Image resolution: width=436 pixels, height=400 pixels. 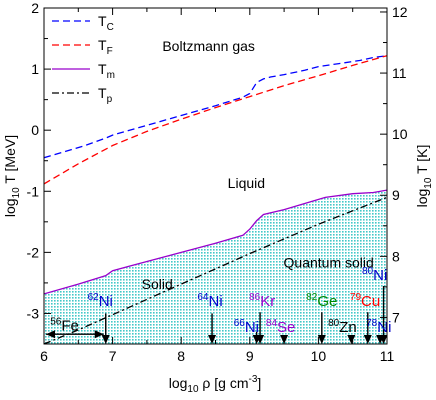 What do you see at coordinates (400, 12) in the screenshot?
I see `y2-tick-label: 12` at bounding box center [400, 12].